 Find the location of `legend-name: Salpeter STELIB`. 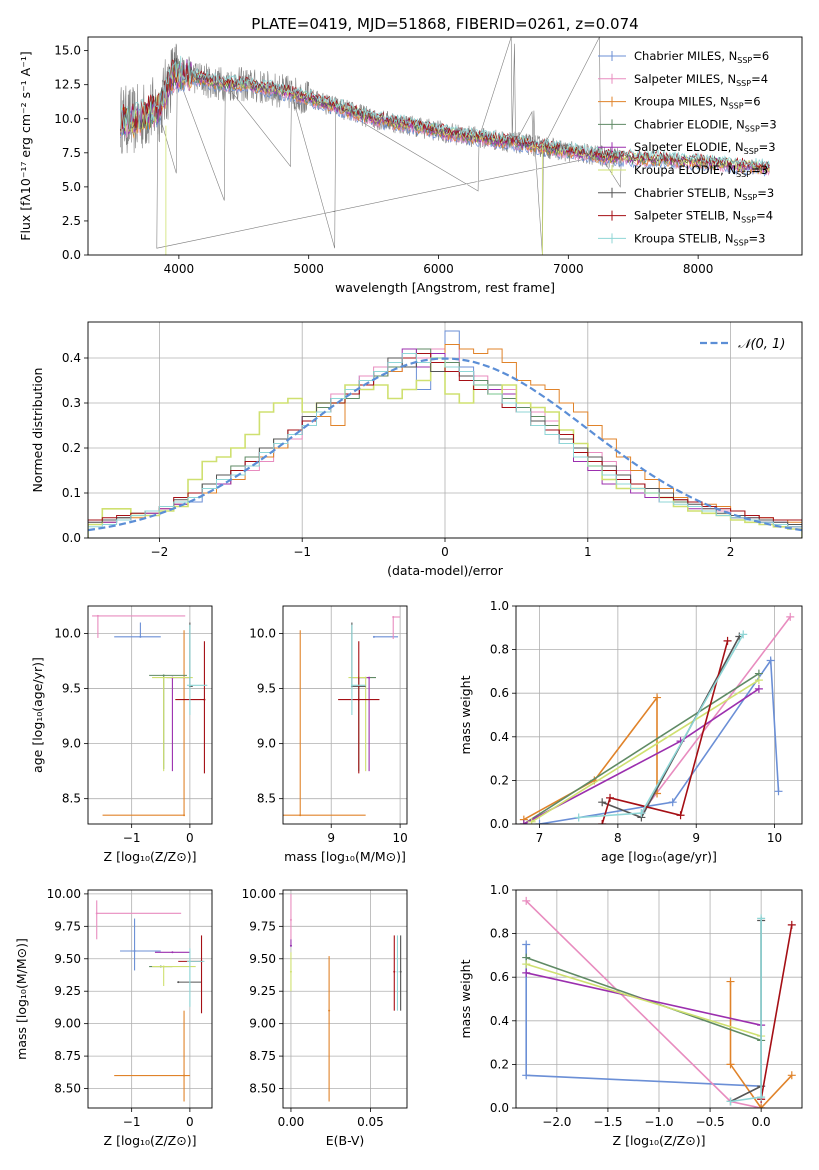

legend-name: Salpeter STELIB is located at coordinates (679, 216).